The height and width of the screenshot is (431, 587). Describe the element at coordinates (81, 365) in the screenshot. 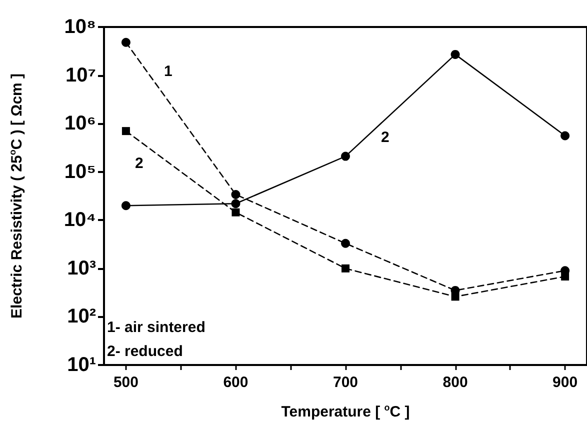

I see `y-tick-label: 10¹` at that location.